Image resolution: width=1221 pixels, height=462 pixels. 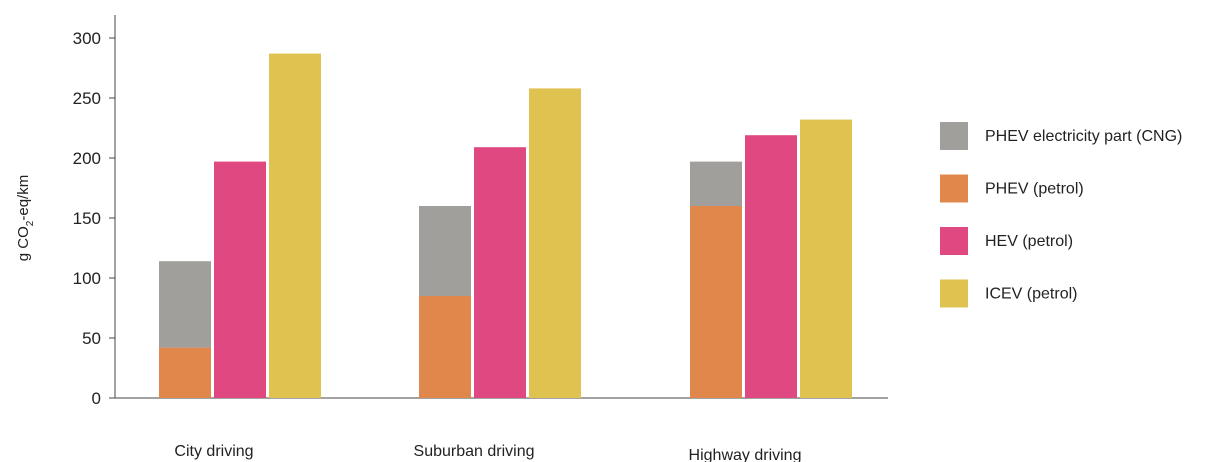 I want to click on legend-label: PHEV electricity part (CNG), so click(x=1083, y=136).